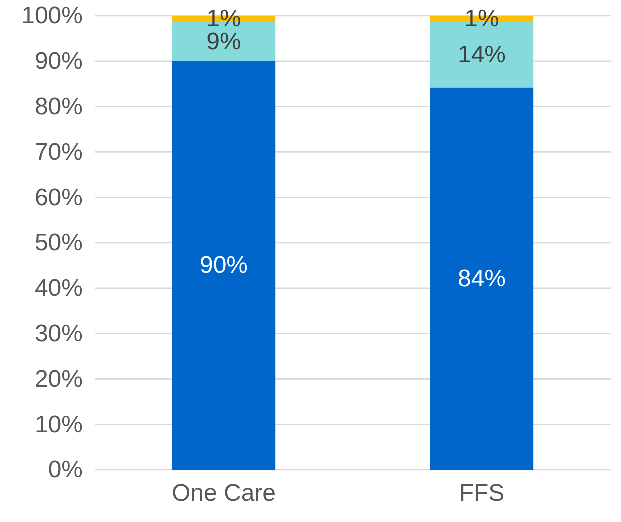 The height and width of the screenshot is (522, 621). I want to click on y-tick-label: 0%, so click(65, 470).